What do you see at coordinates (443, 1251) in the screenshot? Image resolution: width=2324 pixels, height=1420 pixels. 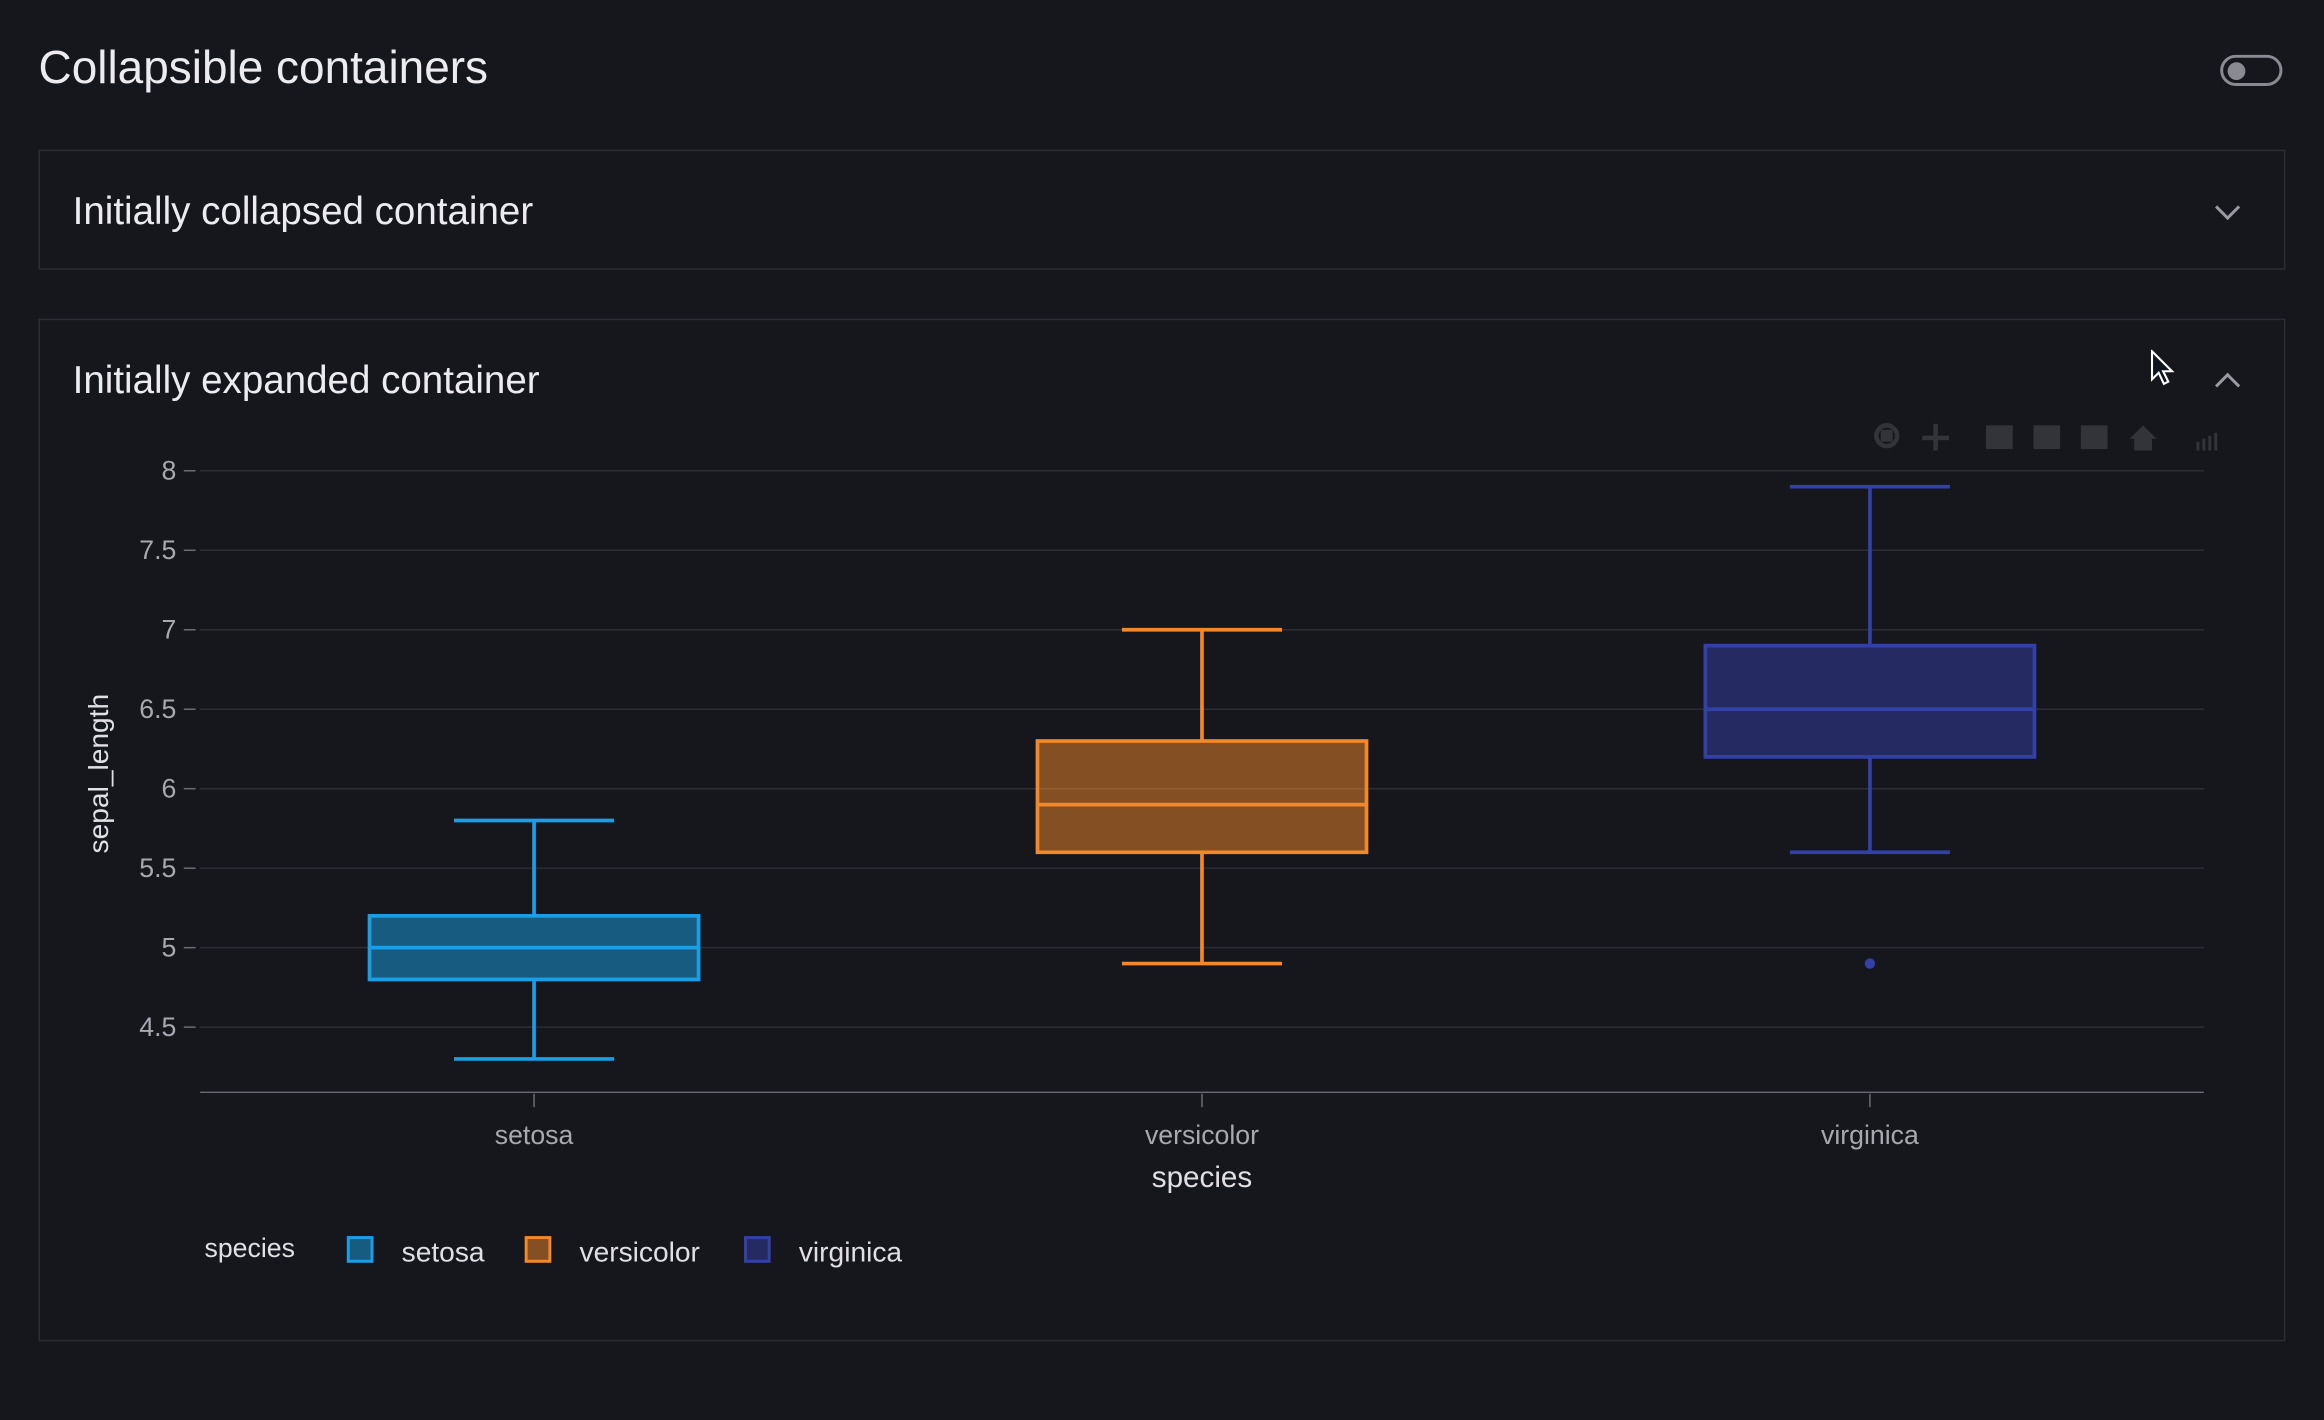 I see `legend-label: setosa` at bounding box center [443, 1251].